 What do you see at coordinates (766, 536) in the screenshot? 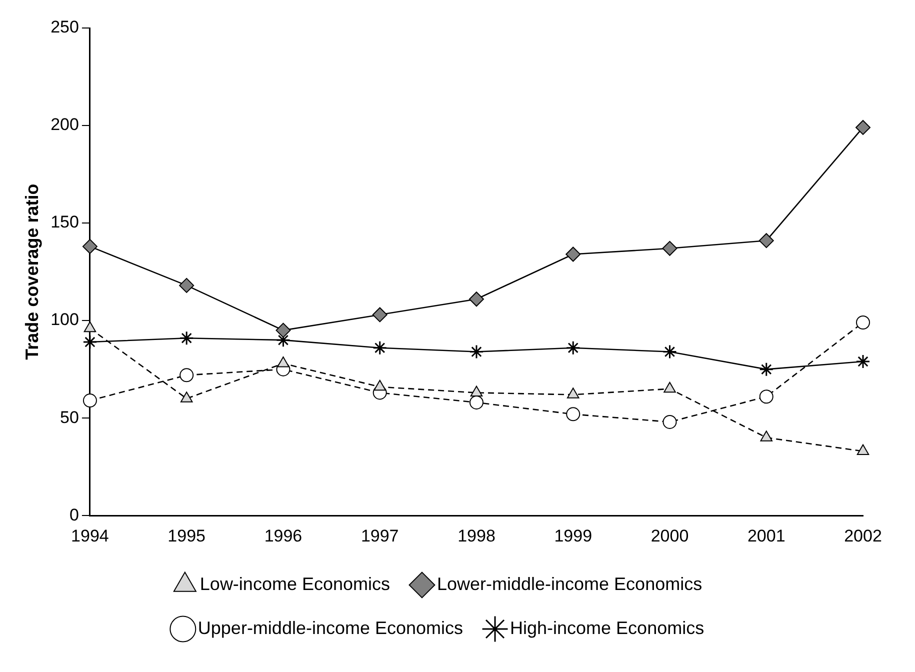
I see `x-tick-label: 2001` at bounding box center [766, 536].